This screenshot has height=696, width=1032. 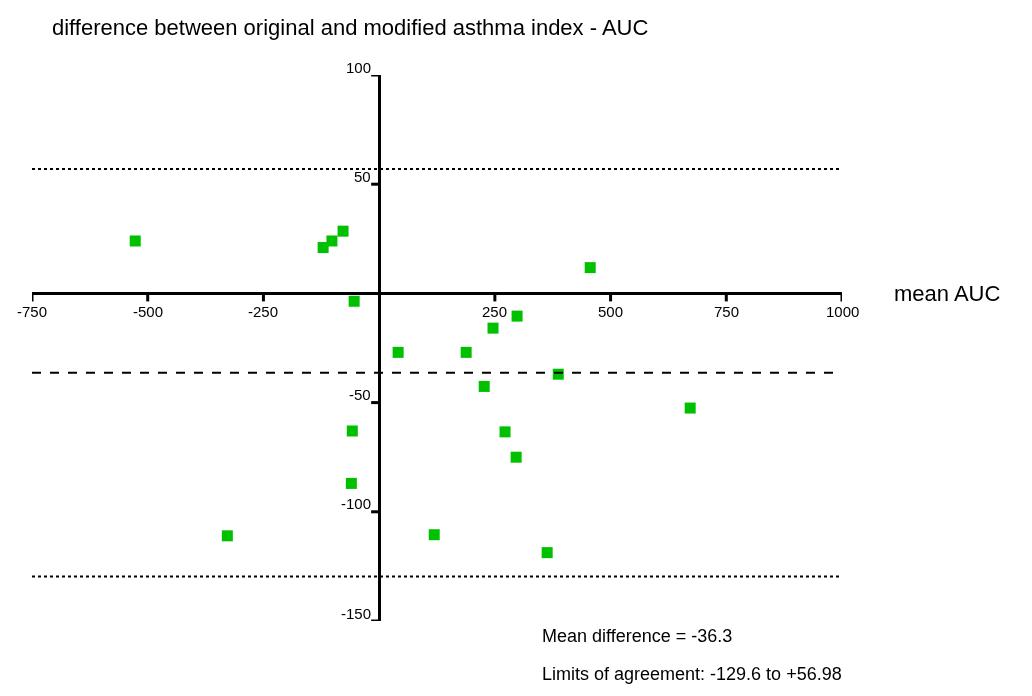 I want to click on chart-title: difference between original and modified asthma index - AUC, so click(x=350, y=28).